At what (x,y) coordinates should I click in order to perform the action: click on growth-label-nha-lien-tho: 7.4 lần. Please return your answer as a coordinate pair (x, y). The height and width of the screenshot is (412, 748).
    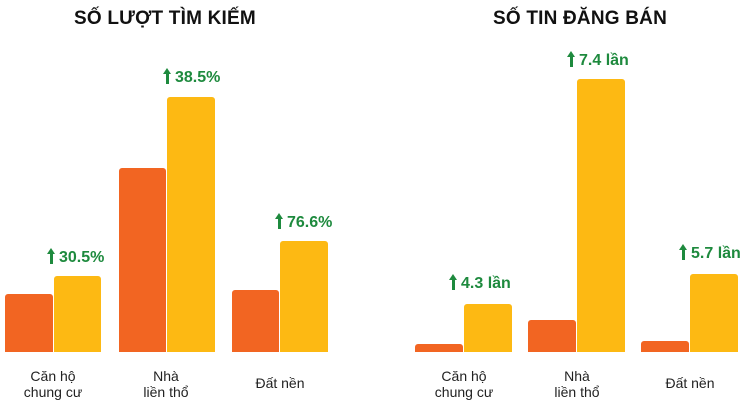
    Looking at the image, I should click on (598, 60).